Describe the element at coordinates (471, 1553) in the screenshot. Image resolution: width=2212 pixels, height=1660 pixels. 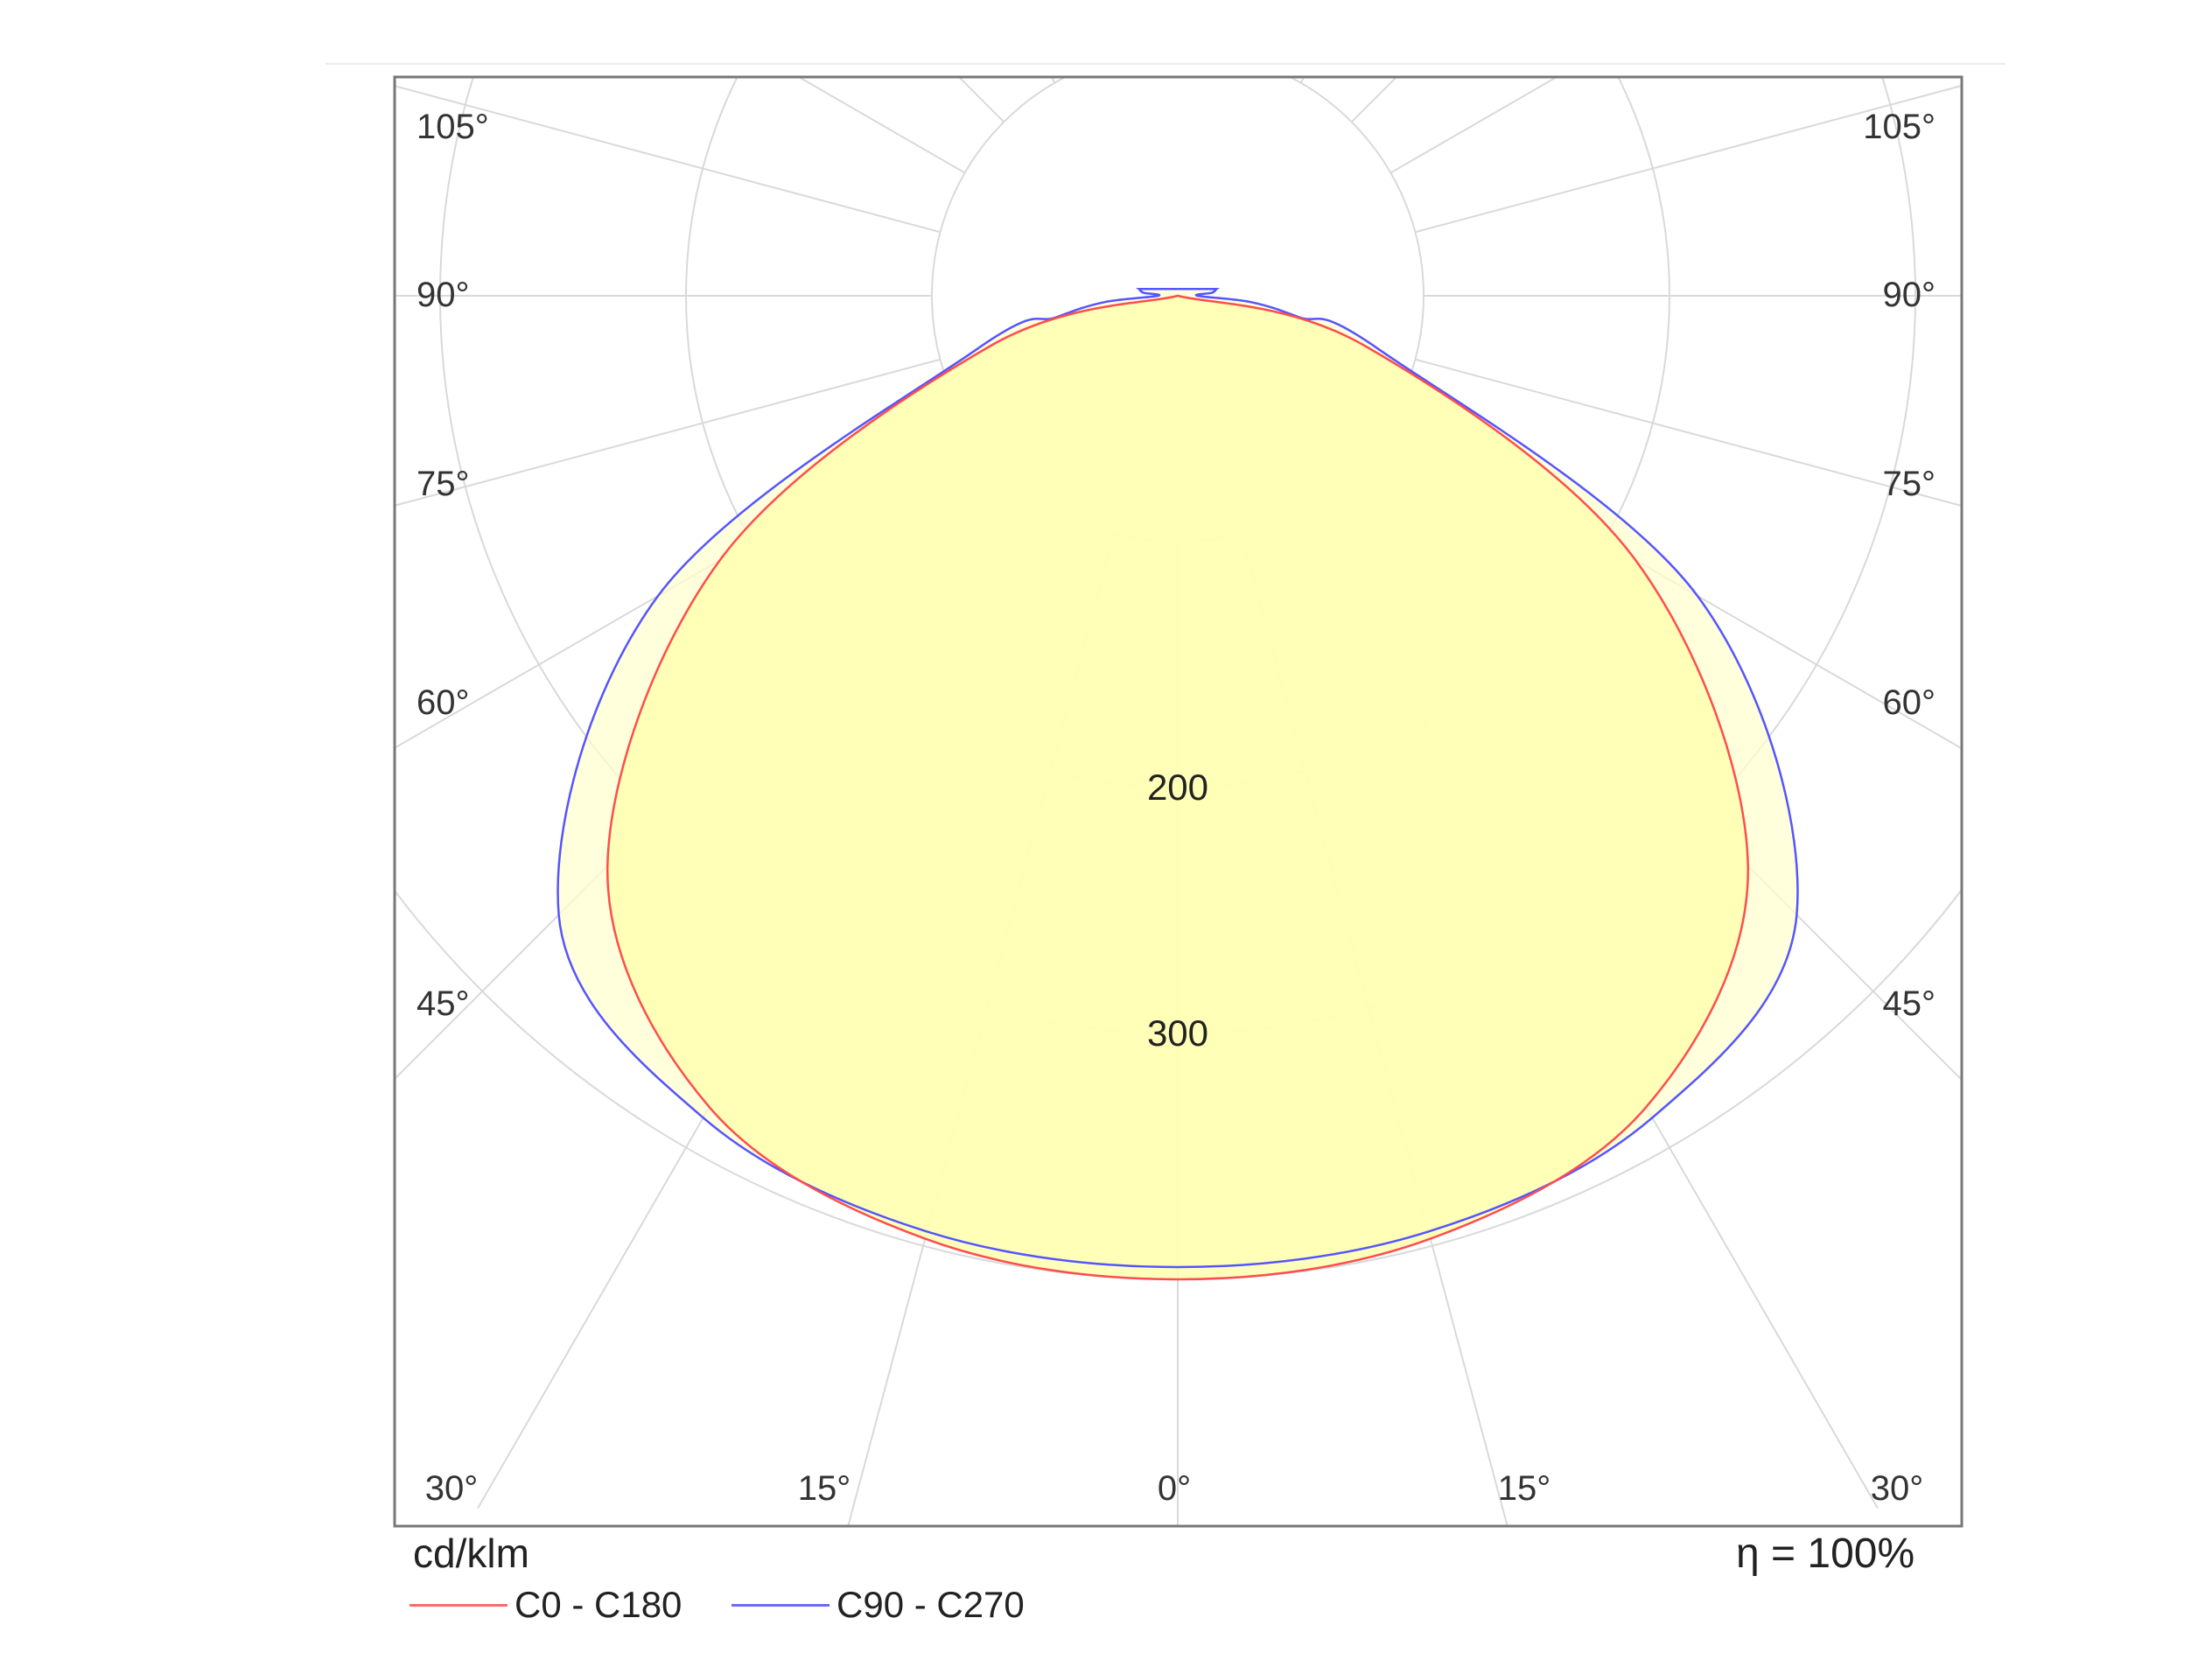
I see `unit-label: cd/klm` at that location.